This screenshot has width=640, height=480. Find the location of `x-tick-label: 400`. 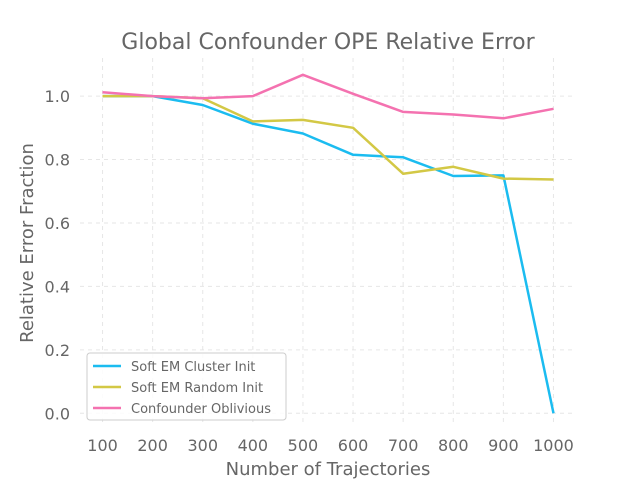

x-tick-label: 400 is located at coordinates (253, 445).